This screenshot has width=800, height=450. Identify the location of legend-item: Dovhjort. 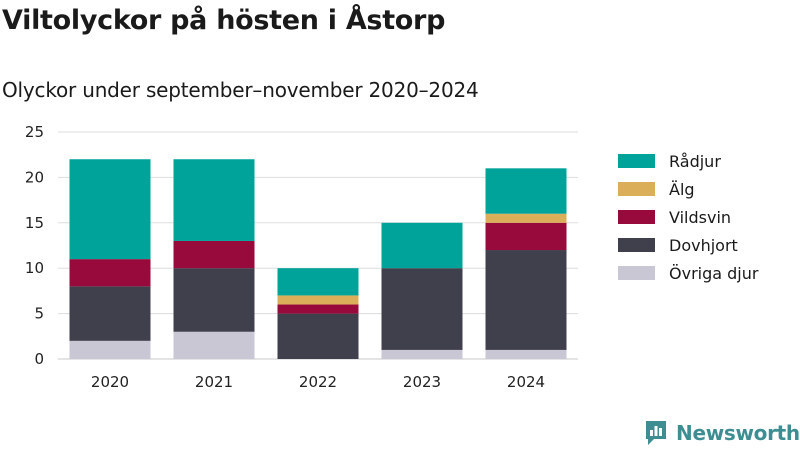
(688, 245).